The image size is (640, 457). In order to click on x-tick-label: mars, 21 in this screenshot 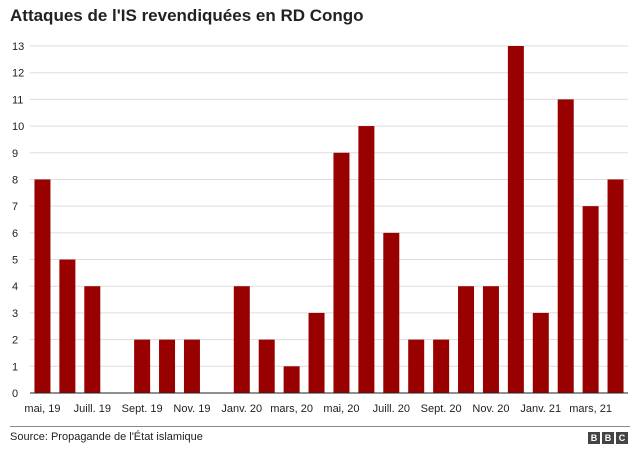, I will do `click(590, 409)`.